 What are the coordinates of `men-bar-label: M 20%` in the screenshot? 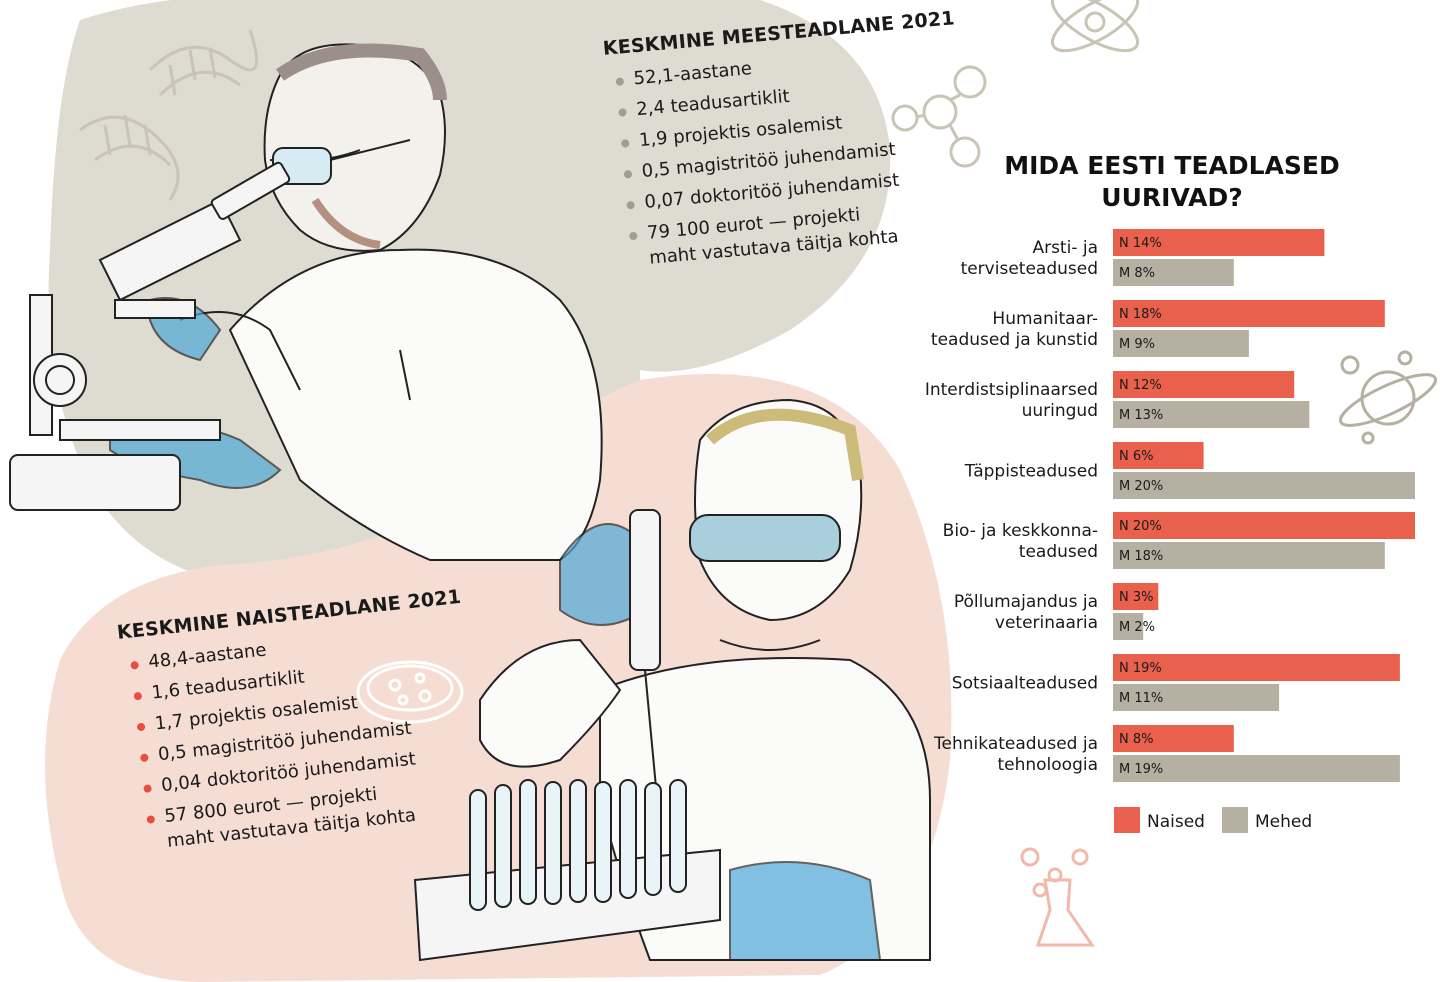 It's located at (1141, 486).